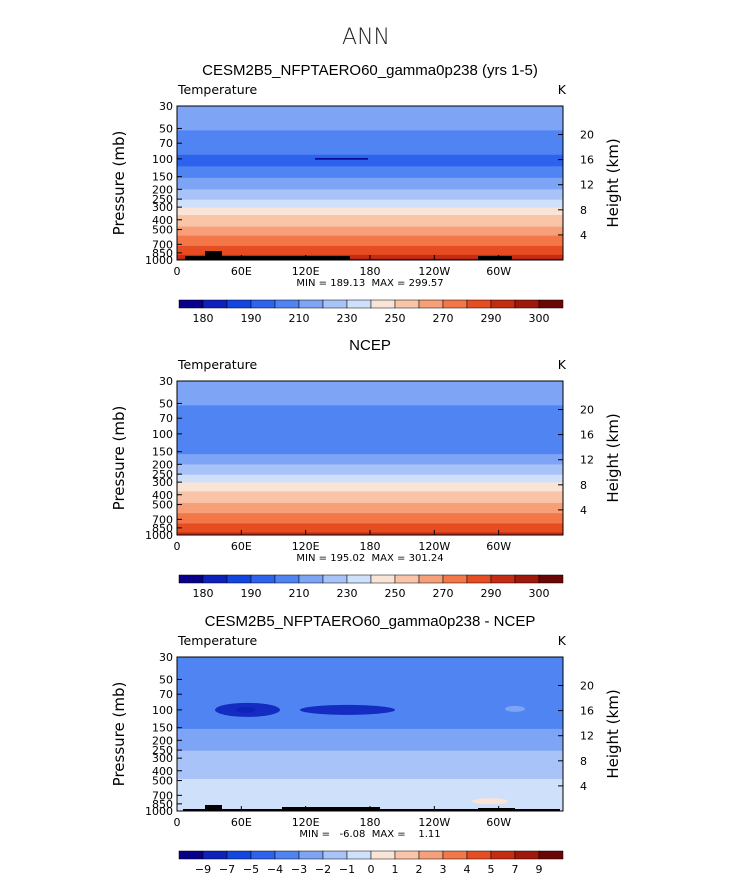 The width and height of the screenshot is (733, 873). I want to click on height-tick-label: 8, so click(583, 485).